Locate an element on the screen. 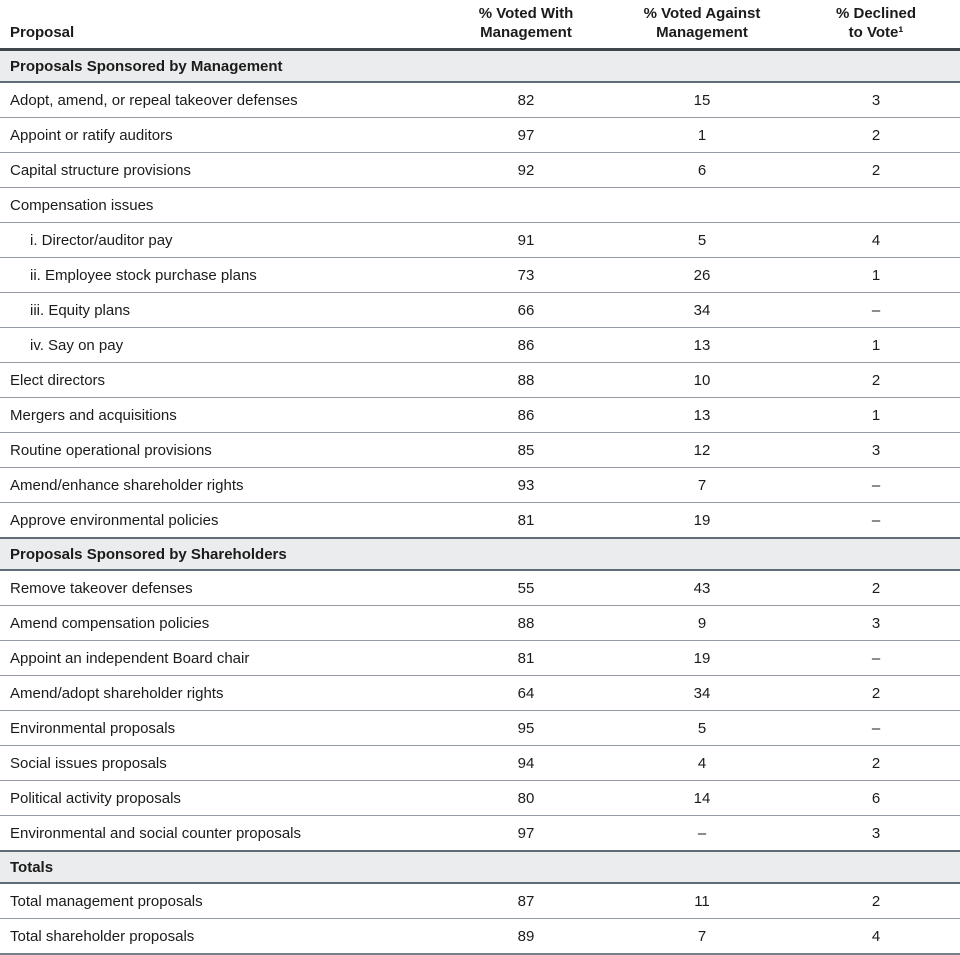 This screenshot has height=955, width=960. proposal-label: Compensation issues is located at coordinates (220, 205).